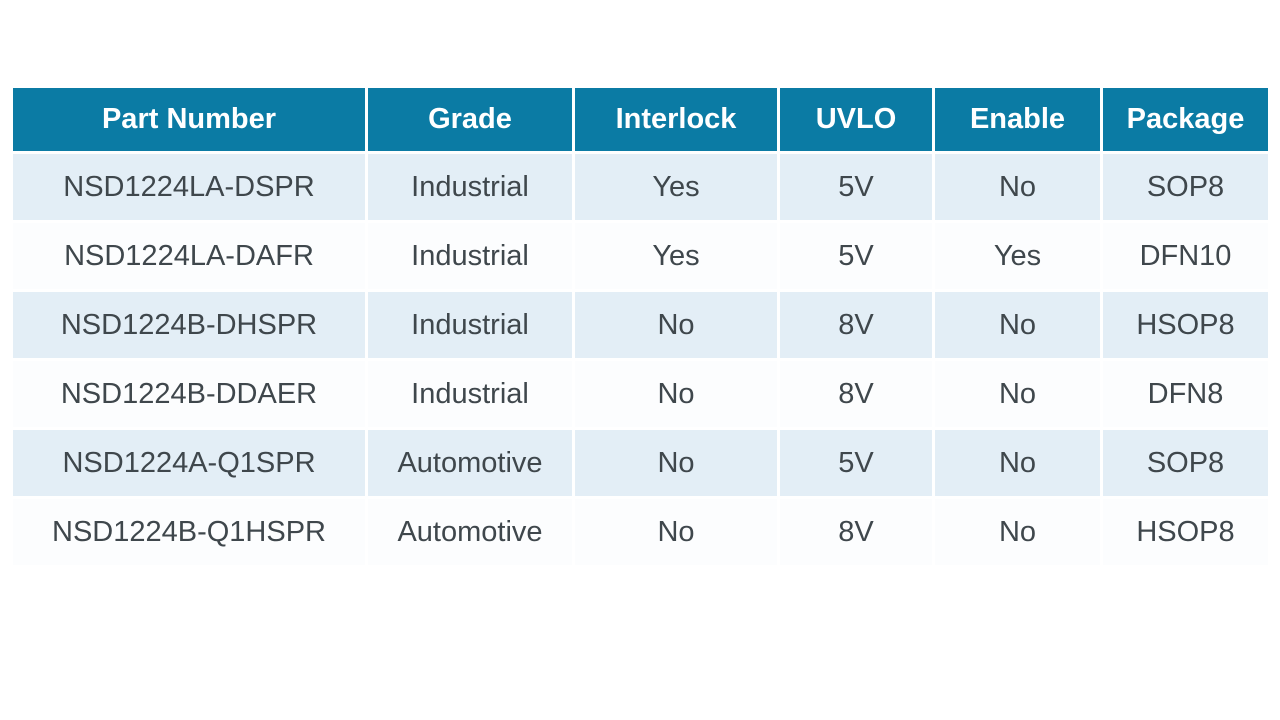 The height and width of the screenshot is (720, 1280). What do you see at coordinates (189, 119) in the screenshot?
I see `column-header-part-number: Part Number` at bounding box center [189, 119].